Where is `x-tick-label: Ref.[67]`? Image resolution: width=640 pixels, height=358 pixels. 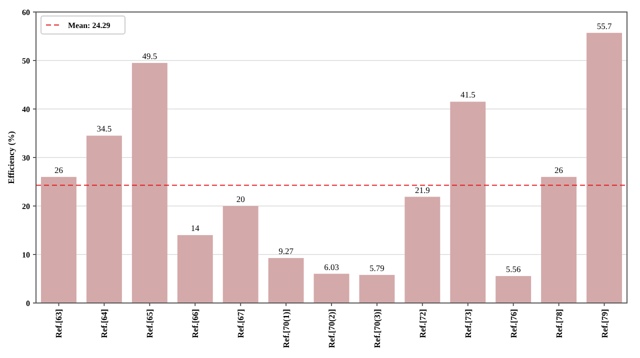
x-tick-label: Ref.[67] is located at coordinates (241, 323).